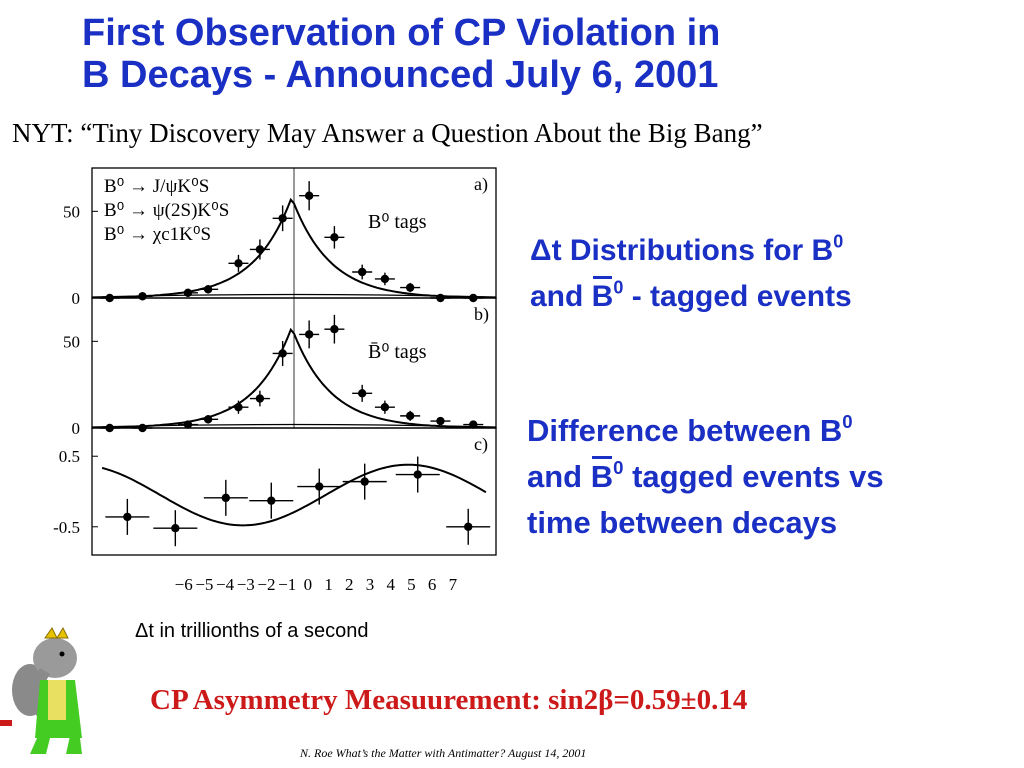 The width and height of the screenshot is (1024, 768). Describe the element at coordinates (432, 584) in the screenshot. I see `x-tick-label: 6` at that location.